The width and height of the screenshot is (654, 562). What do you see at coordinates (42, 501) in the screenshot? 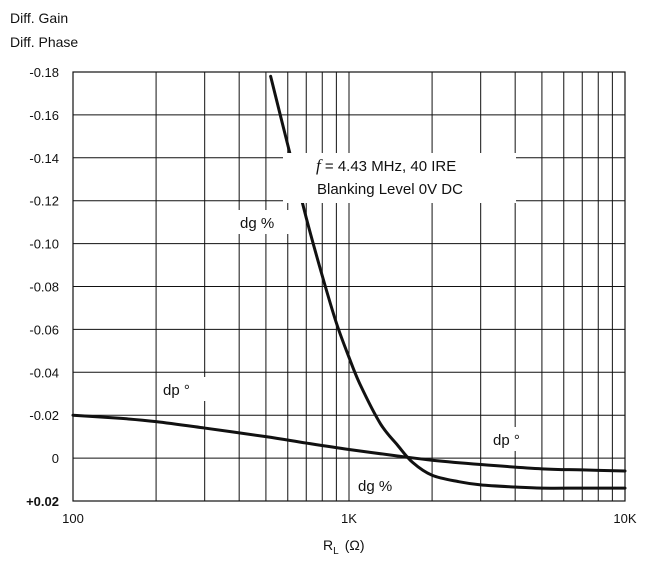
I see `y-tick-label: +0.02` at bounding box center [42, 501].